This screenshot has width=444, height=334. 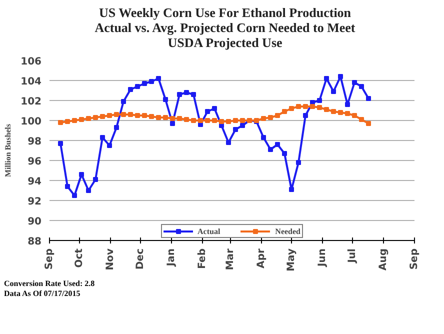 What do you see at coordinates (31, 62) in the screenshot?
I see `y-tick-label: 106` at bounding box center [31, 62].